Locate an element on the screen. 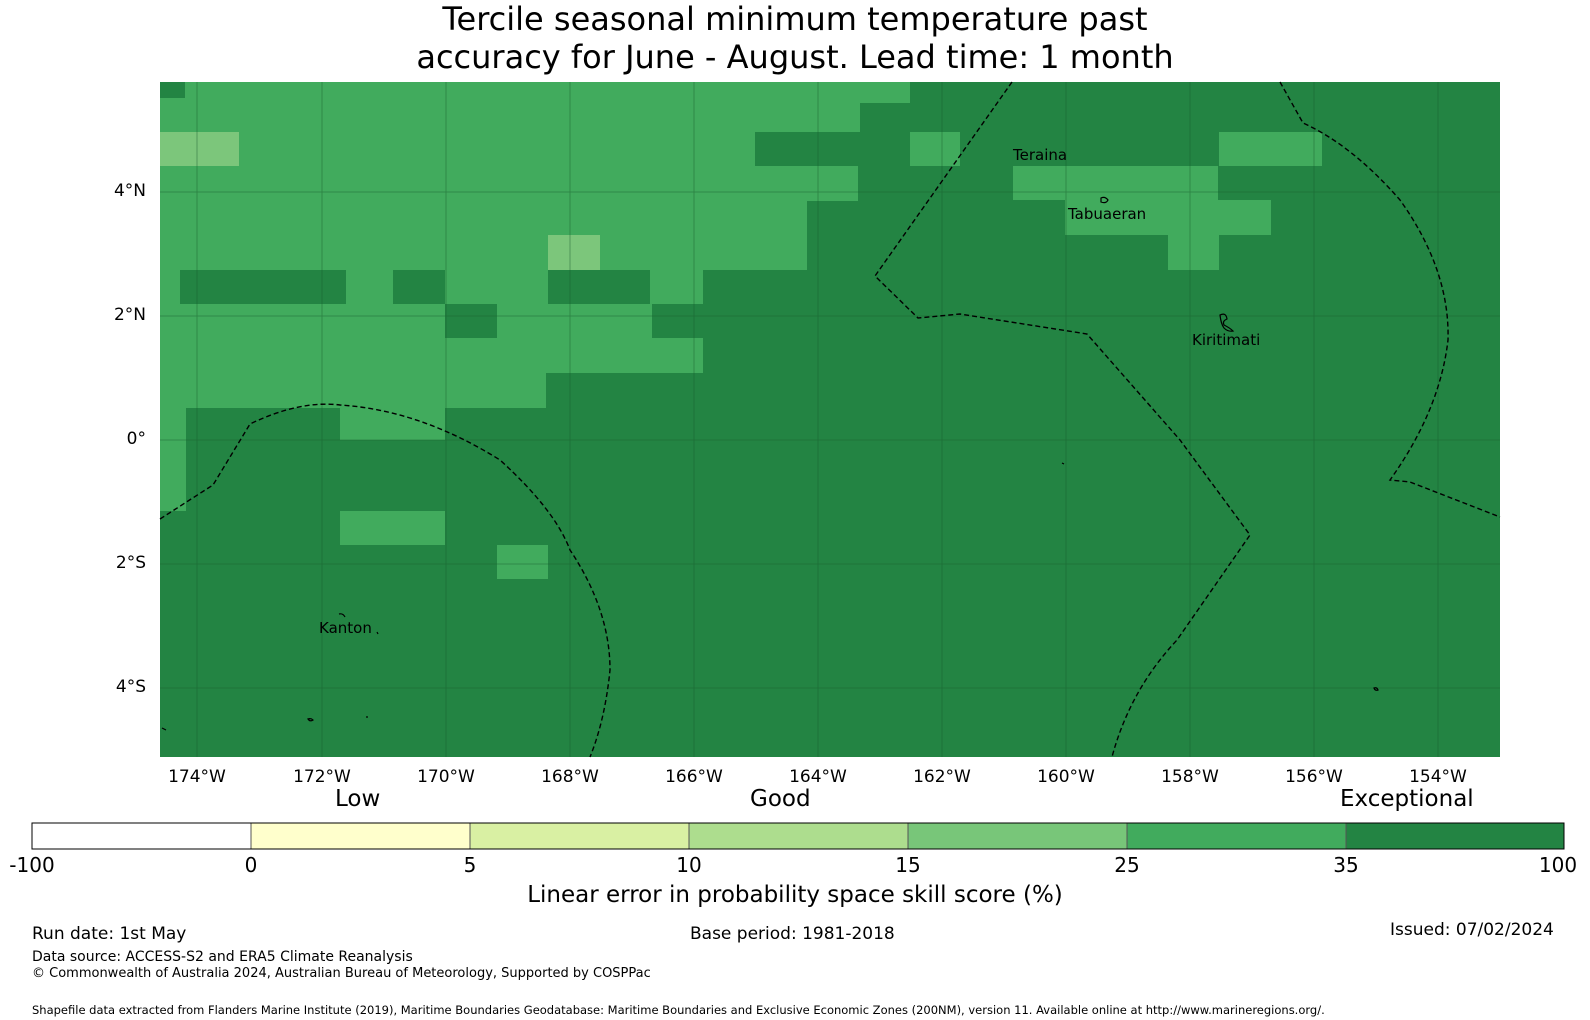 The image size is (1590, 1020). lon-label-160w: 160°W is located at coordinates (1066, 777).